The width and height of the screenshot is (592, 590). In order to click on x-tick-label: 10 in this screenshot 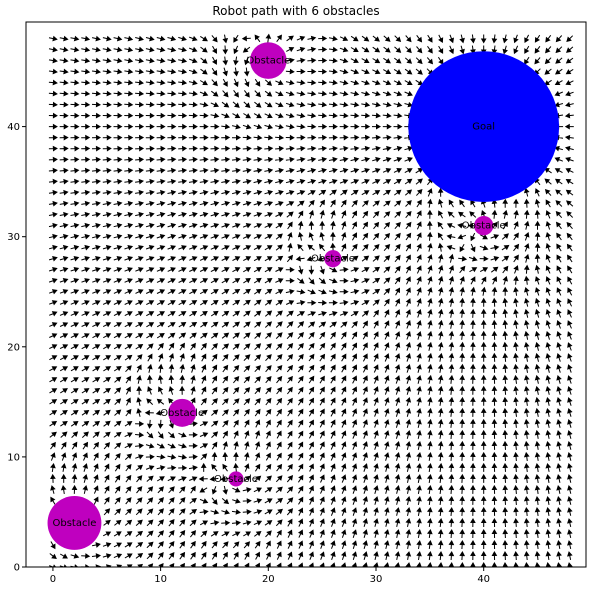, I will do `click(160, 579)`.